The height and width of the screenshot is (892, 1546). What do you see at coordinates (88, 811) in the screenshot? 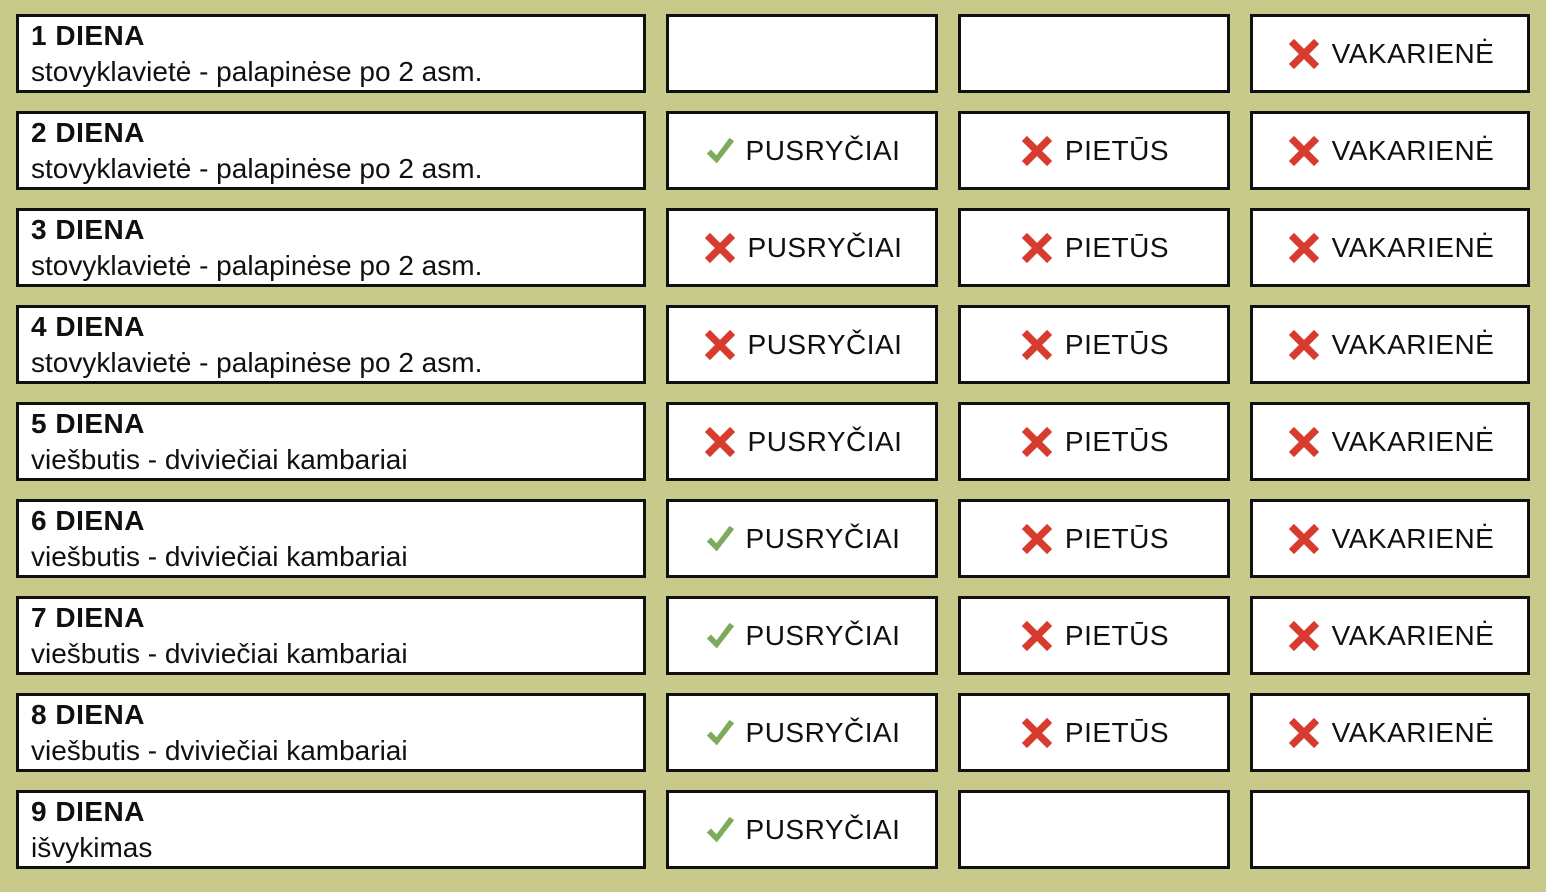
I see `day-title: 9 DIENA` at bounding box center [88, 811].